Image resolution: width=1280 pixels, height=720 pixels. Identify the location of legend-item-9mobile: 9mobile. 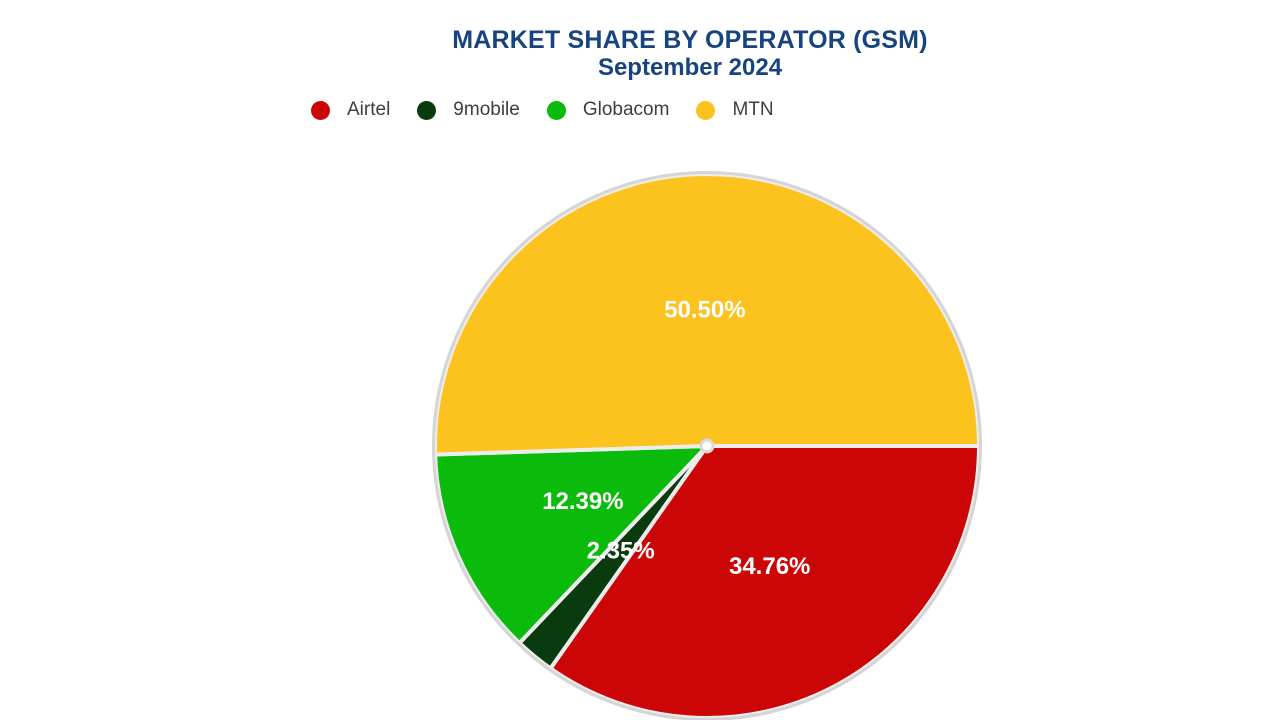
(468, 110).